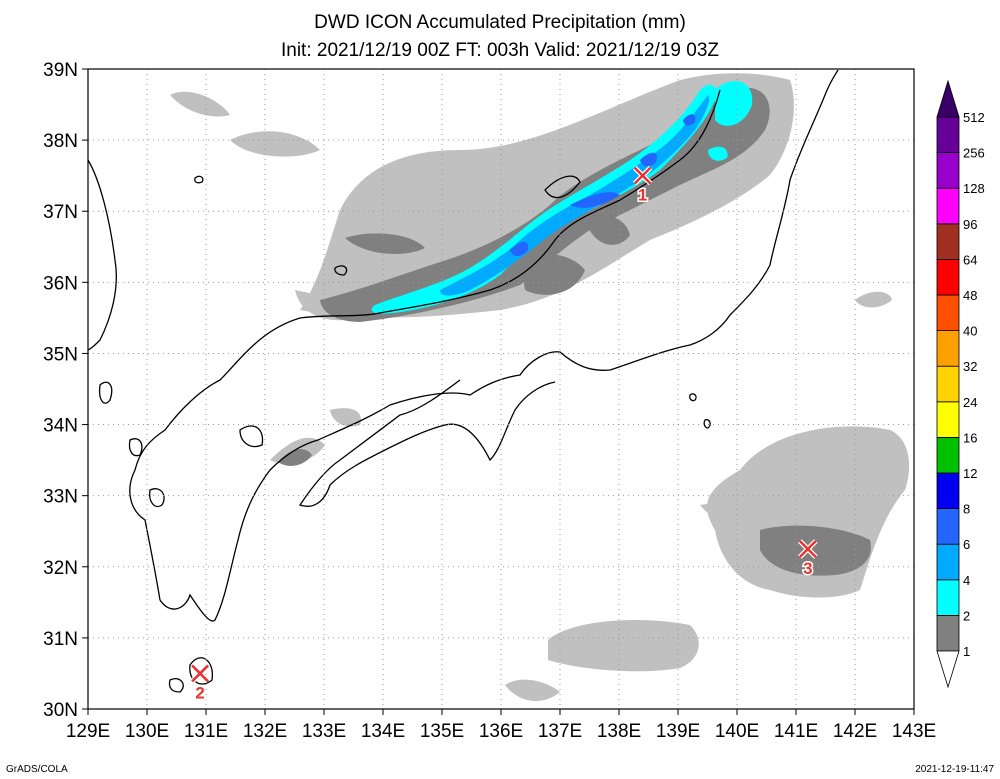 The height and width of the screenshot is (779, 1000). What do you see at coordinates (88, 731) in the screenshot?
I see `x-tick-label: 129E` at bounding box center [88, 731].